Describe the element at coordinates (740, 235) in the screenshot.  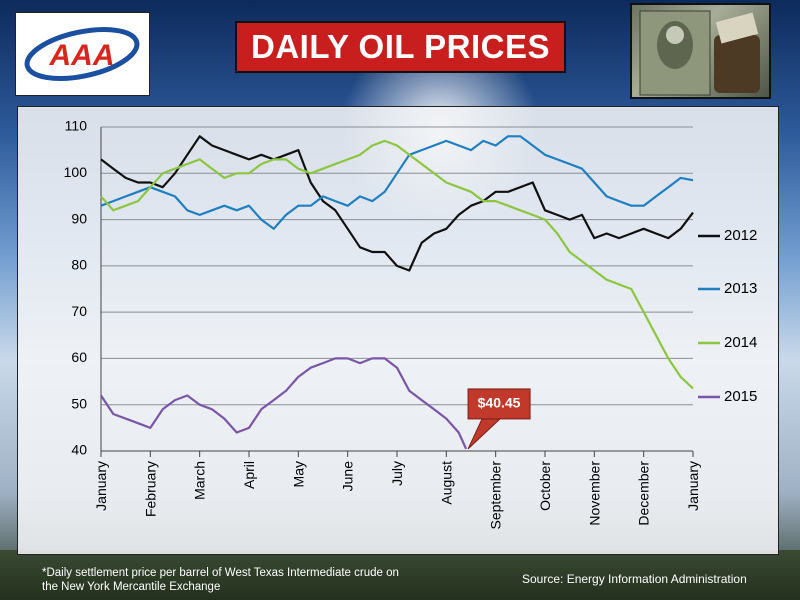
I see `legend-label-2012: 2012` at that location.